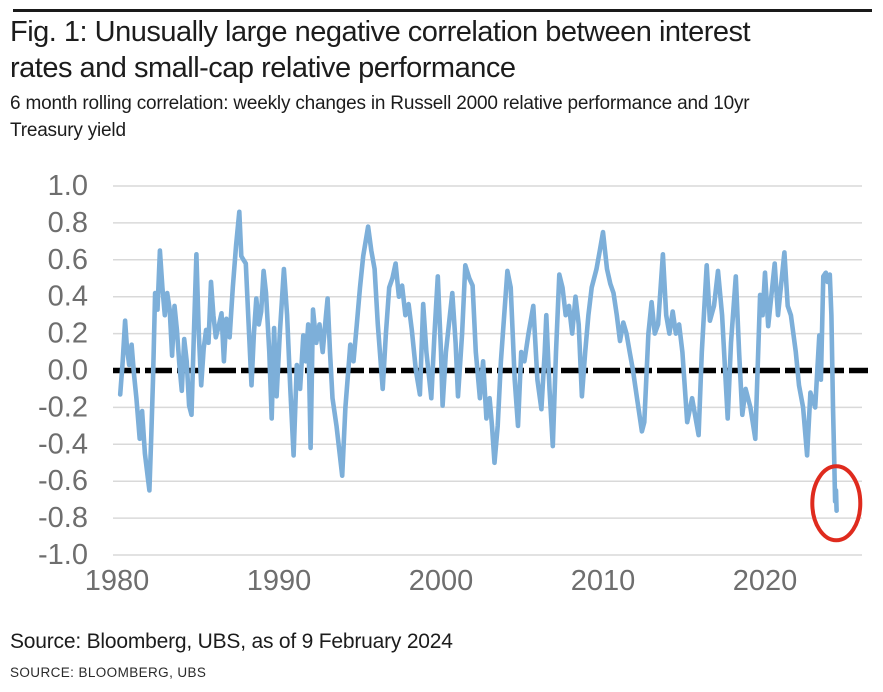 This screenshot has height=692, width=883. Describe the element at coordinates (63, 555) in the screenshot. I see `y-tick-label--1.0: -1.0` at that location.